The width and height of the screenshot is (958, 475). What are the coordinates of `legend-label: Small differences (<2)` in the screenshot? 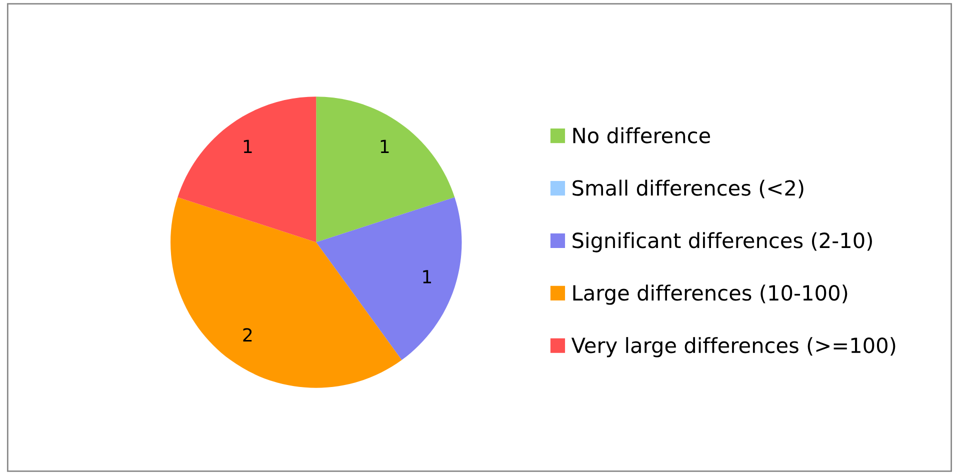 It's located at (688, 189).